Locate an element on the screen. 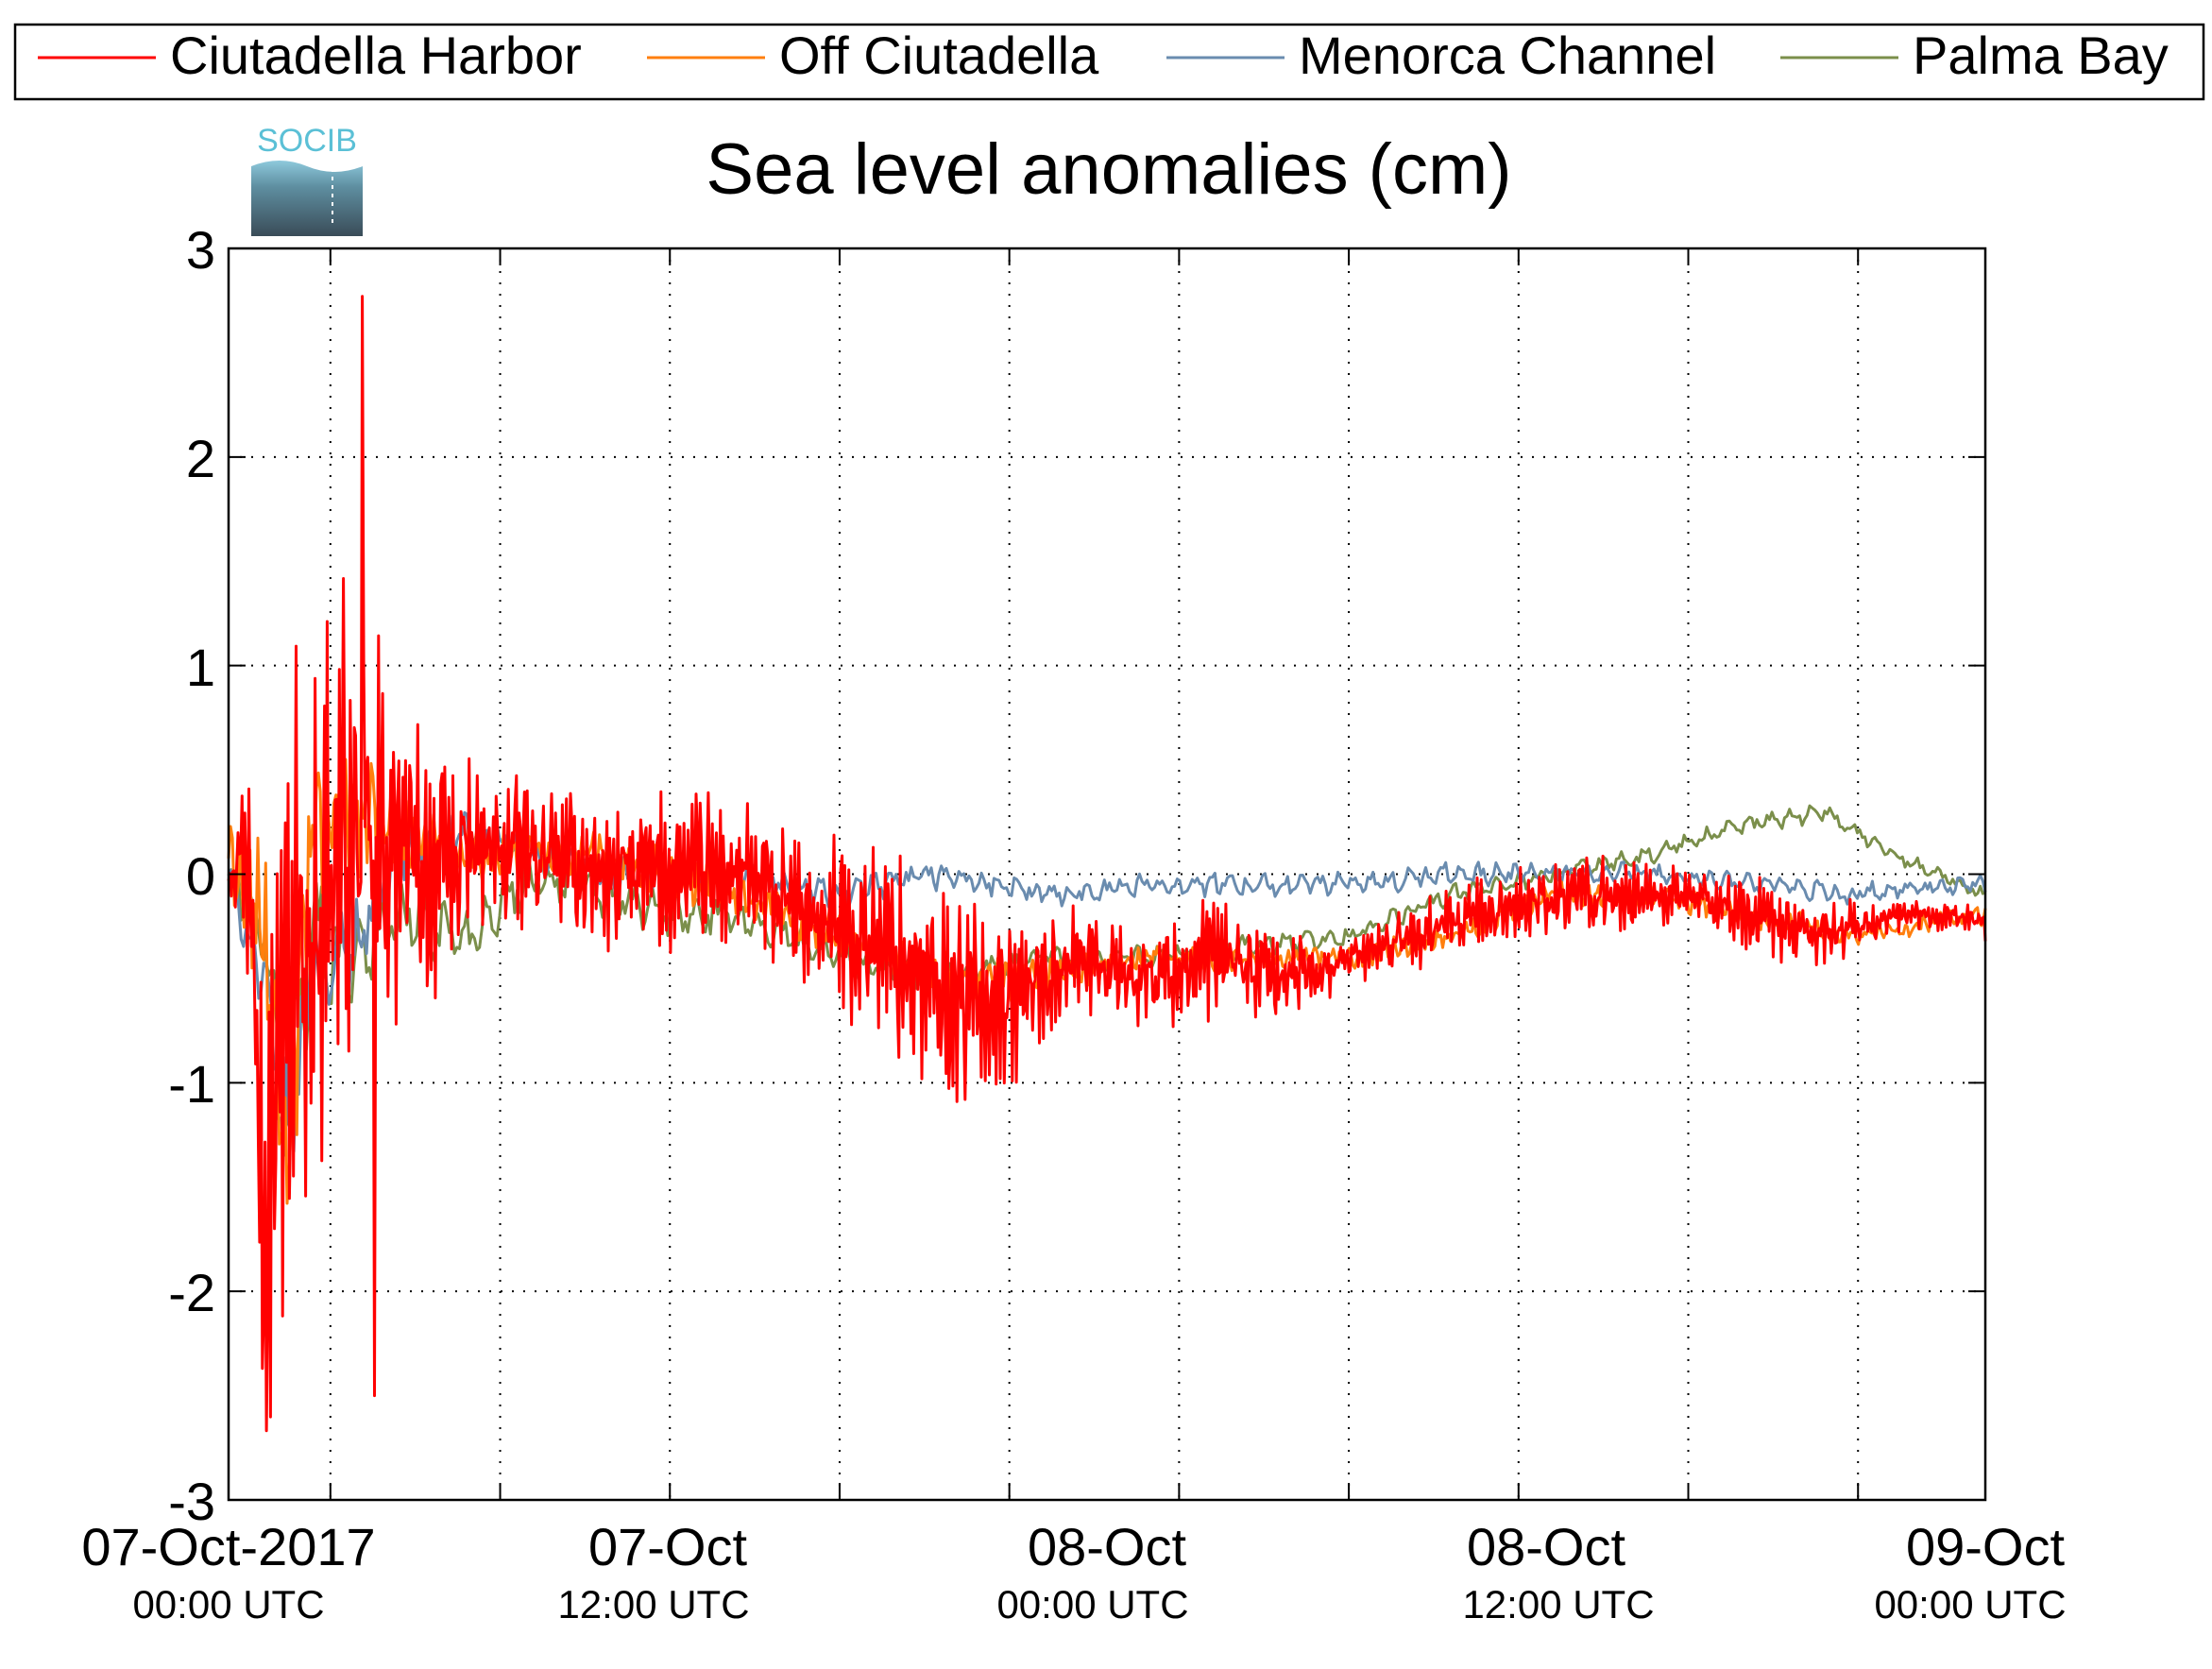  legend-item-off-ciutadella: Off Ciutadella is located at coordinates (873, 56).